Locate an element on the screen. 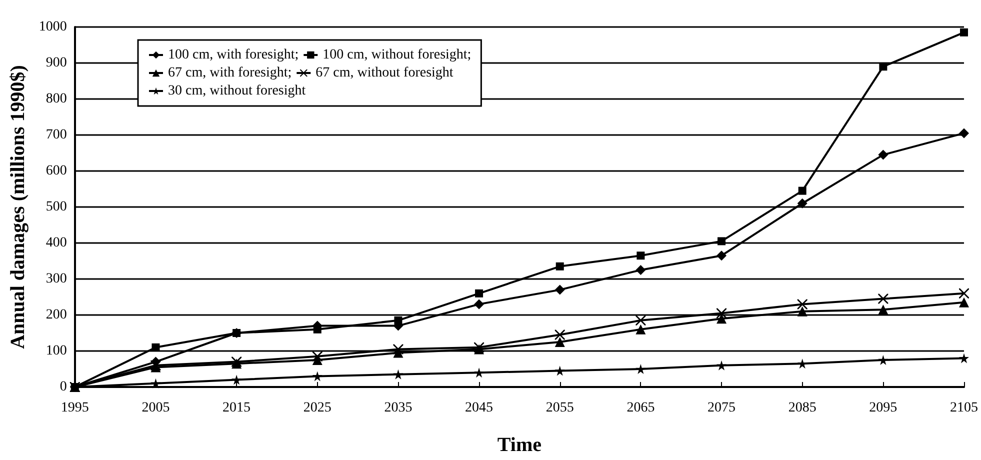  y-tick-label: 400 is located at coordinates (56, 243).